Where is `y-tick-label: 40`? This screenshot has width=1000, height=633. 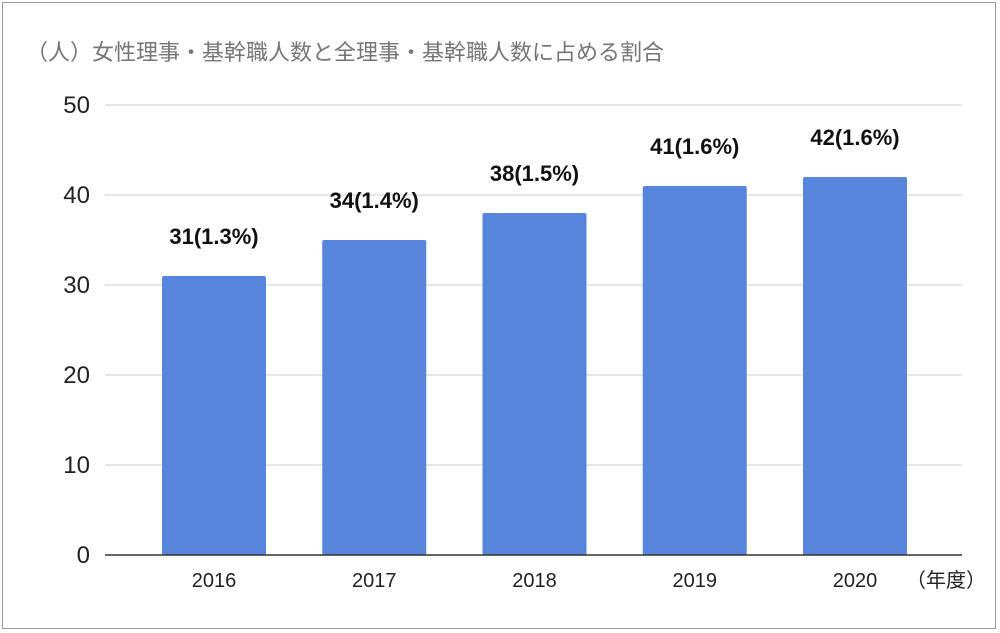 y-tick-label: 40 is located at coordinates (76, 195).